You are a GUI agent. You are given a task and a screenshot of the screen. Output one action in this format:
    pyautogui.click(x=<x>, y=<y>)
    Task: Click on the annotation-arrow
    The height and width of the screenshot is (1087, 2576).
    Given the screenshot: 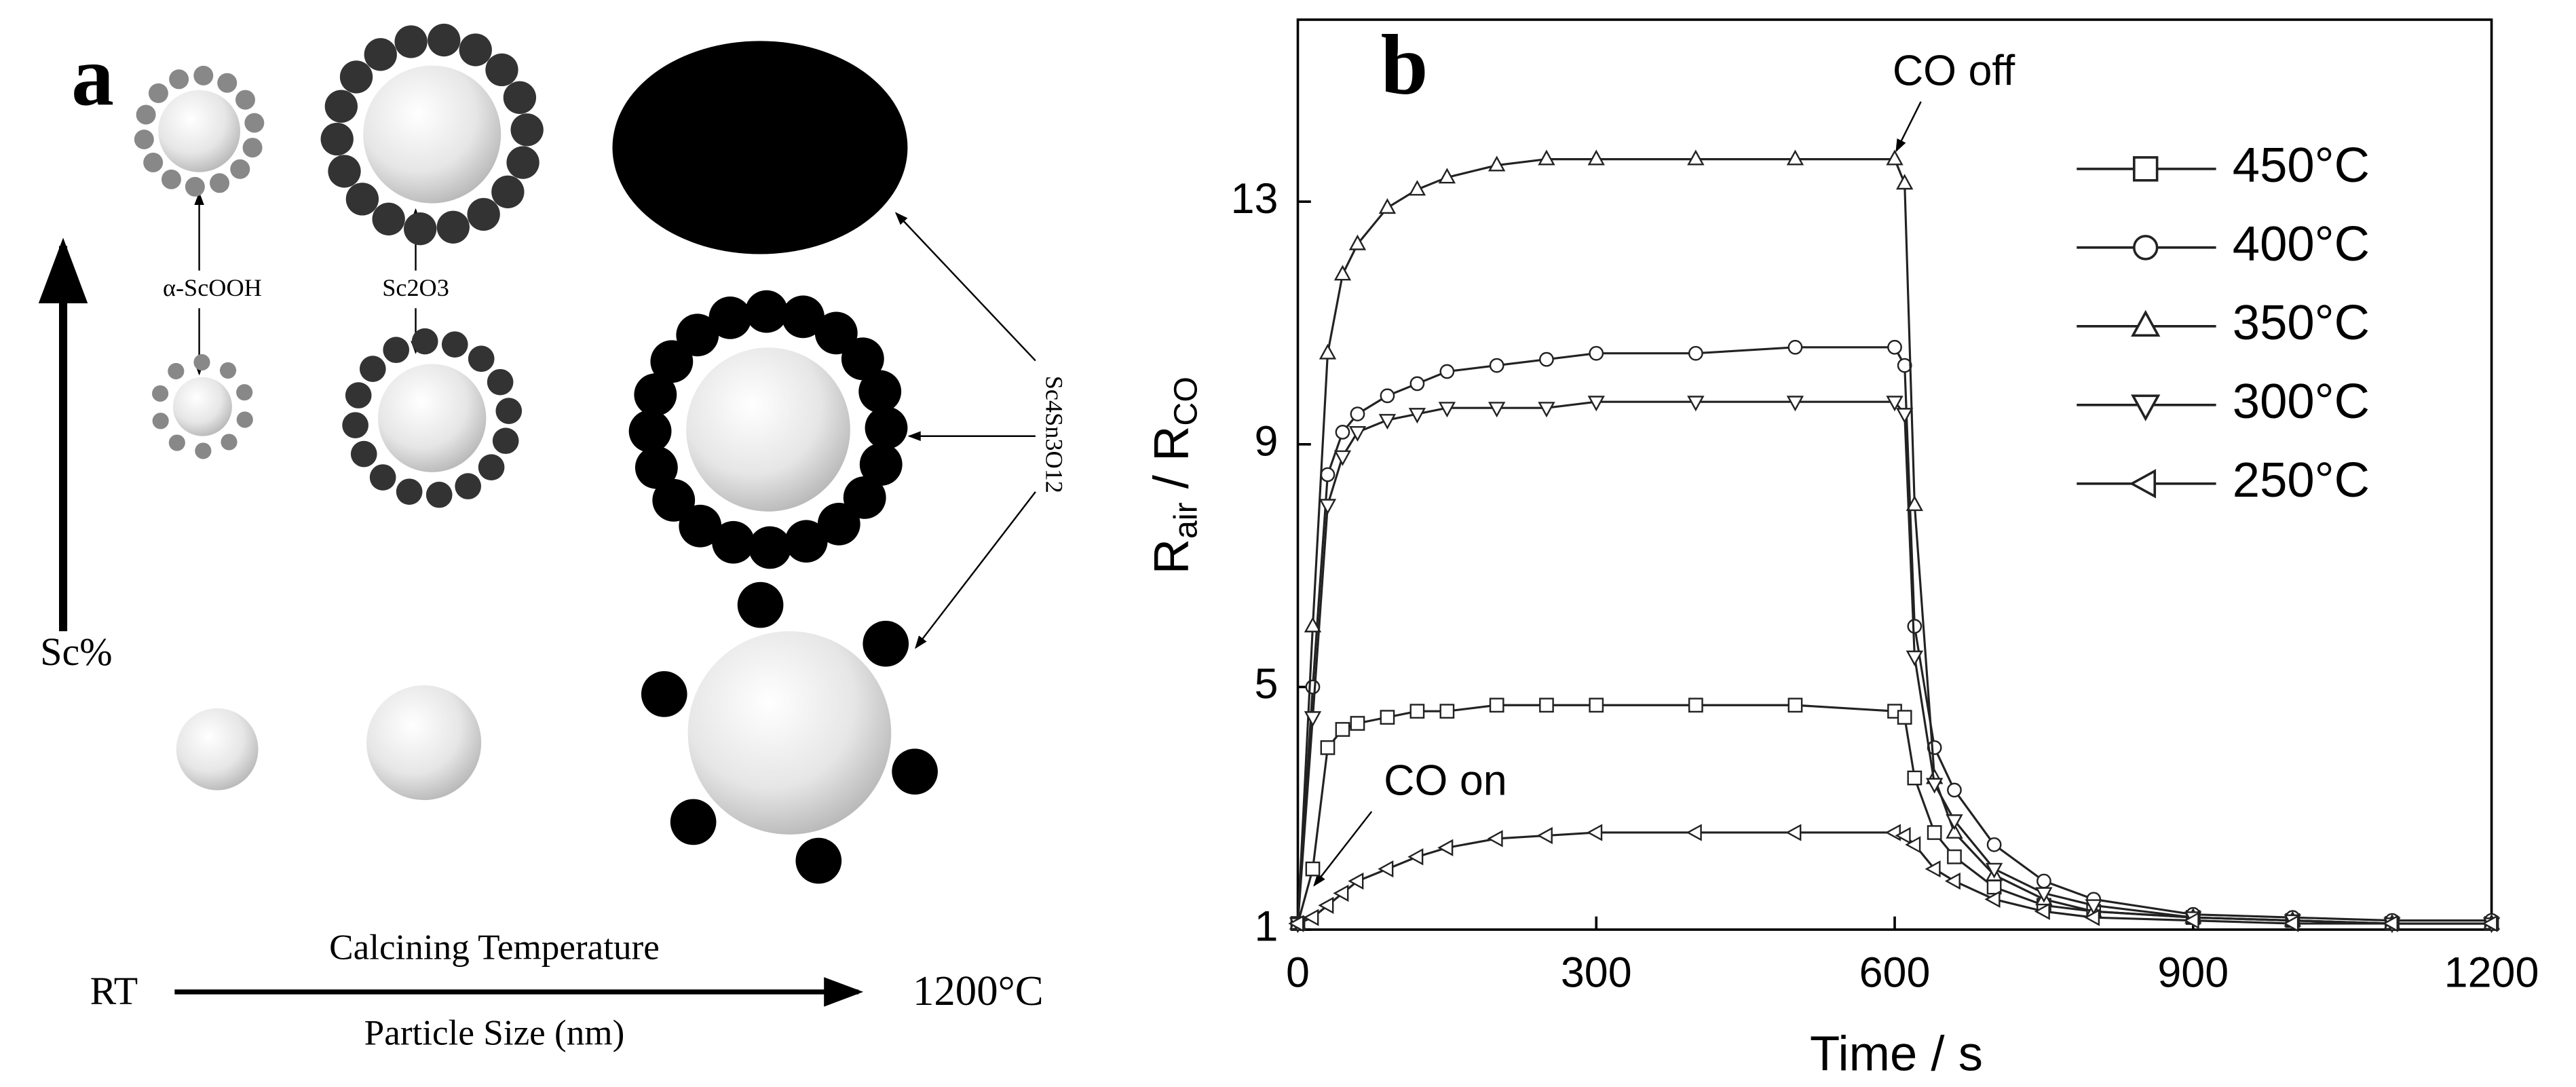 What is the action you would take?
    pyautogui.click(x=1909, y=127)
    